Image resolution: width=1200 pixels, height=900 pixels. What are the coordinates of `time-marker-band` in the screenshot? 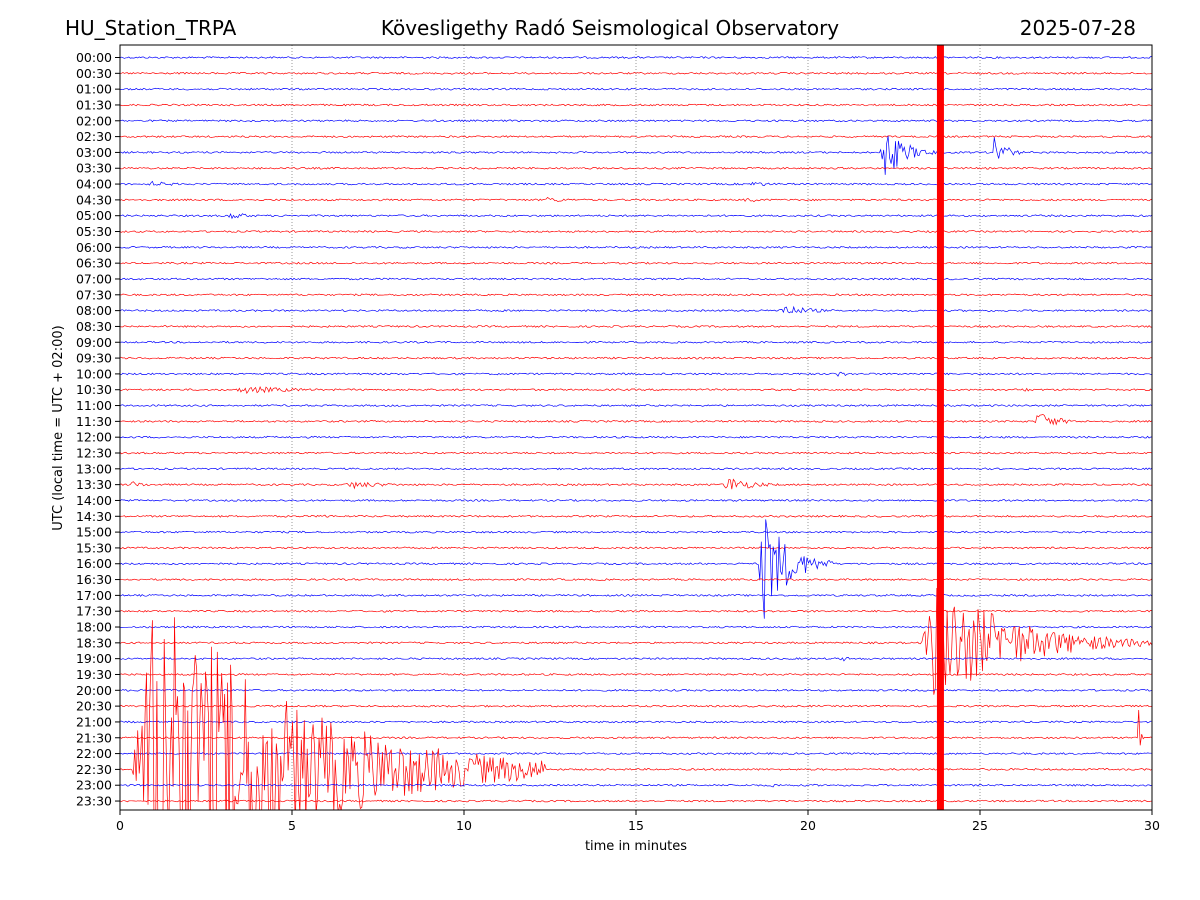 It's located at (940, 427).